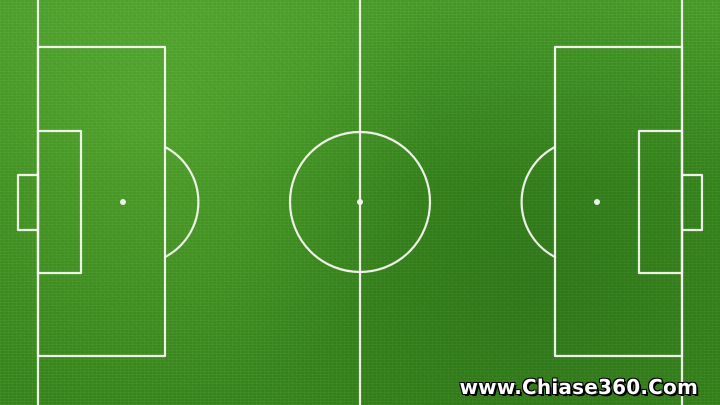  I want to click on left-penalty-area, so click(101, 201).